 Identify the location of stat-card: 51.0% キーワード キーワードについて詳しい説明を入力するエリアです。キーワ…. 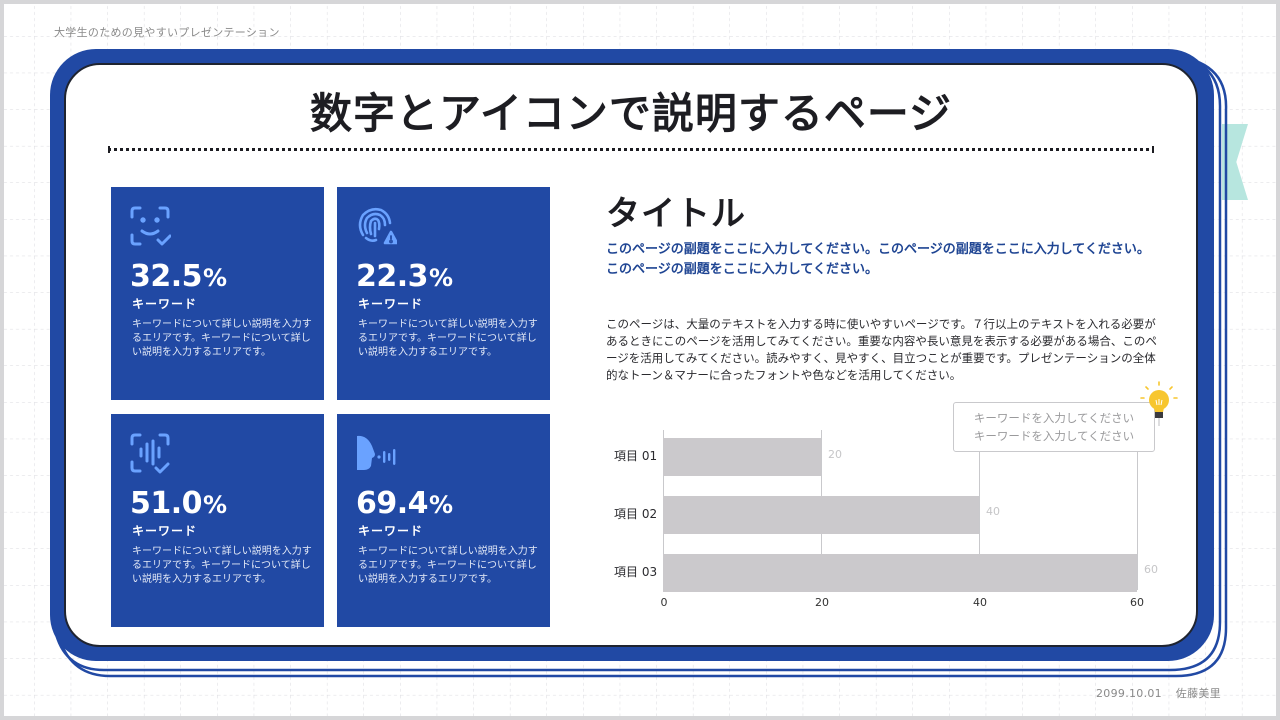
(217, 520).